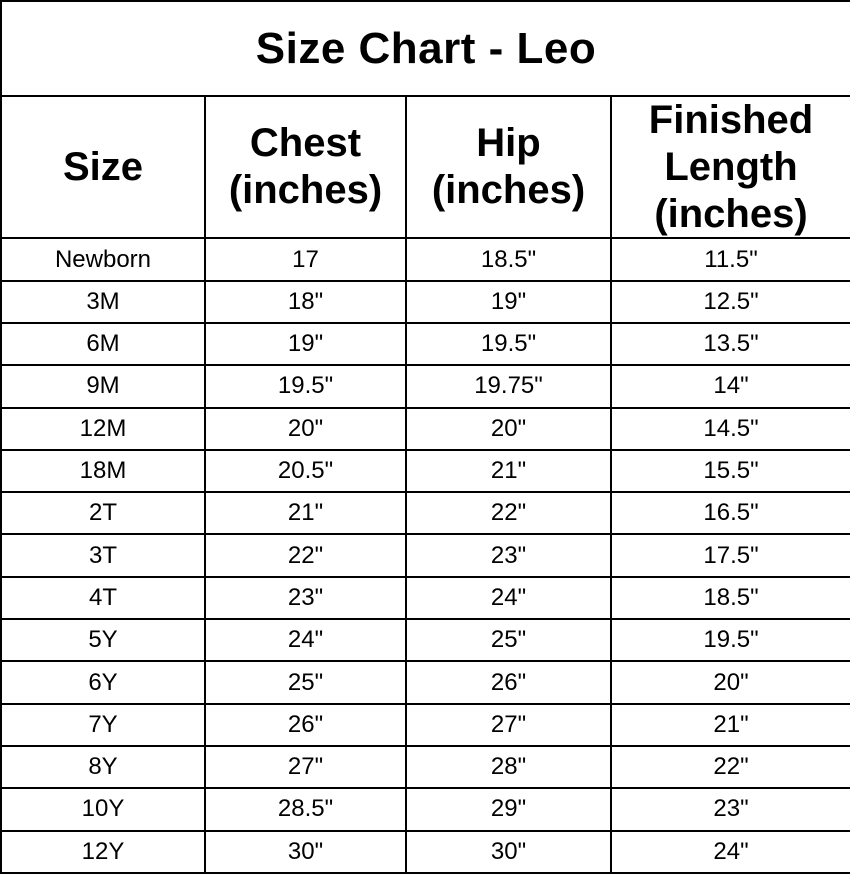 The image size is (850, 874). I want to click on chest-cell: 22", so click(305, 555).